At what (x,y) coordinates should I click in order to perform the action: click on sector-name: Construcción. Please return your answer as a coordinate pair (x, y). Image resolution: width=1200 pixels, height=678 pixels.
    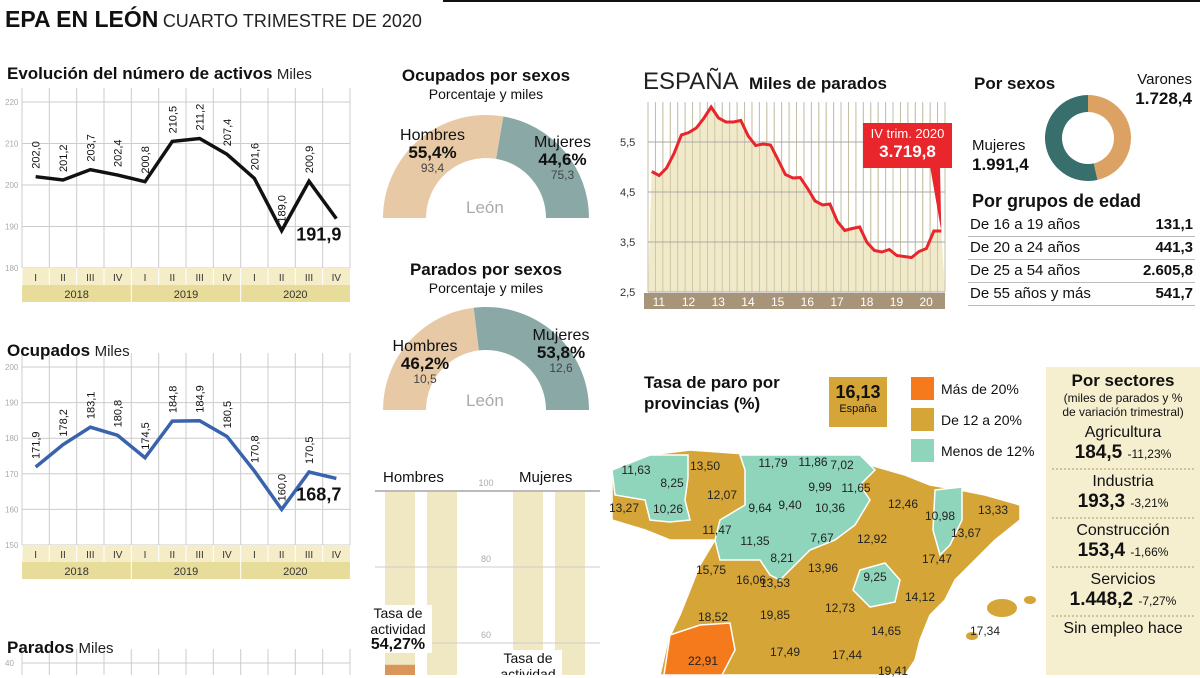
    Looking at the image, I should click on (1123, 531).